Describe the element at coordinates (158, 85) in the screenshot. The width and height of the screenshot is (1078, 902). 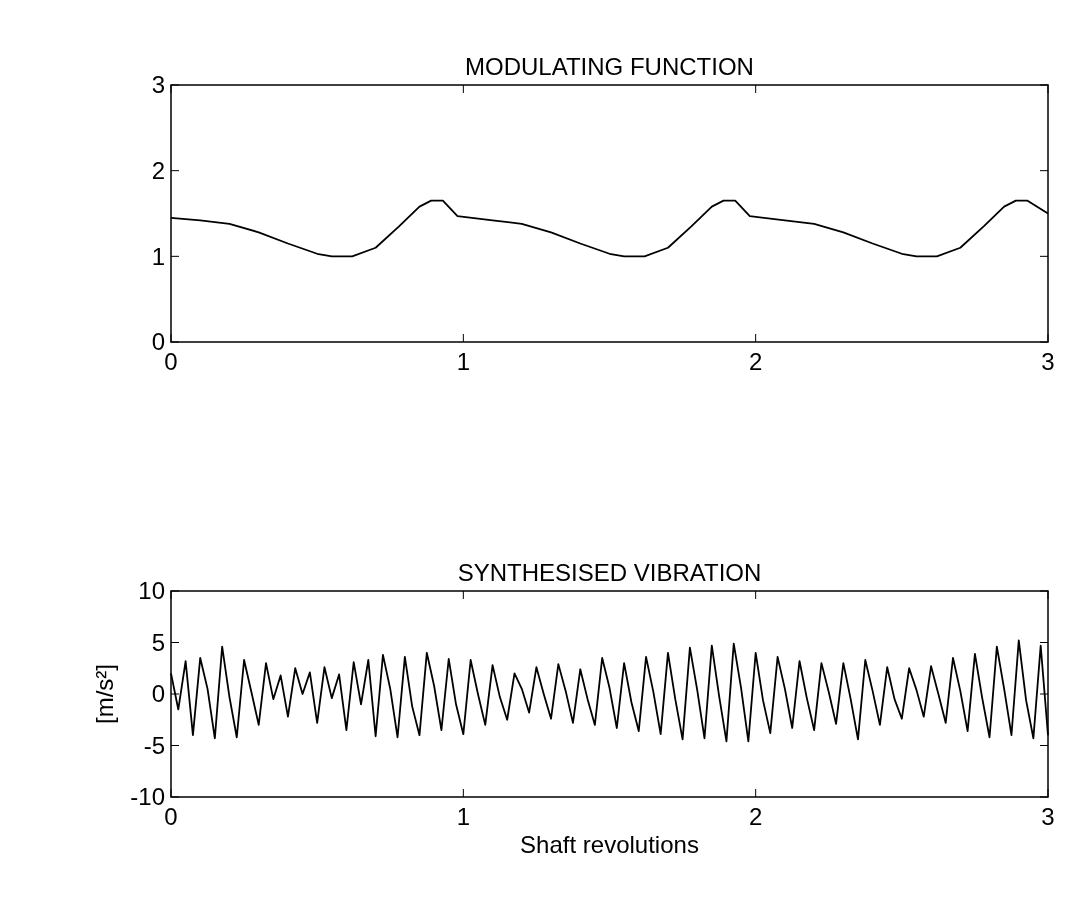
I see `y-tick-label: 3` at that location.